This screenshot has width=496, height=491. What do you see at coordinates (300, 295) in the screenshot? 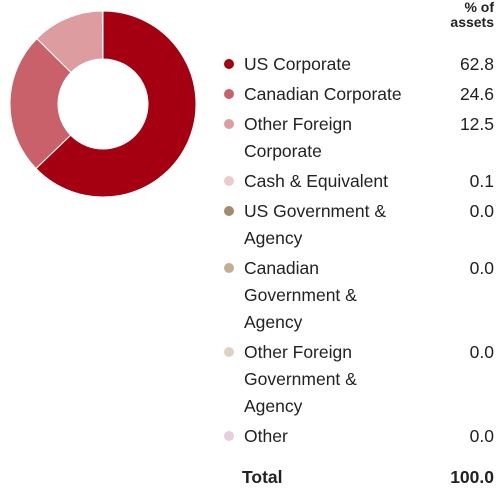
I see `legend-label: Canadian Government & Agency` at bounding box center [300, 295].